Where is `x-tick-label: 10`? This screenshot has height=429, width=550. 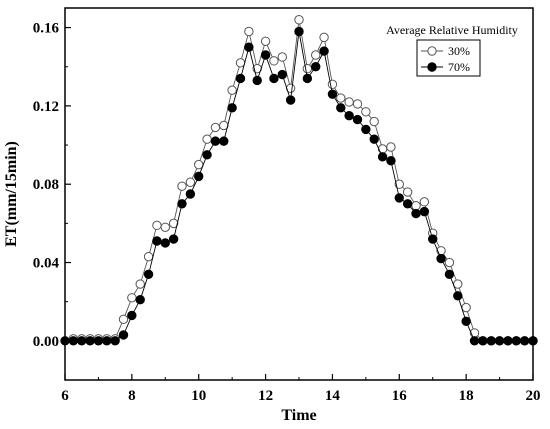
x-tick-label: 10 is located at coordinates (198, 396).